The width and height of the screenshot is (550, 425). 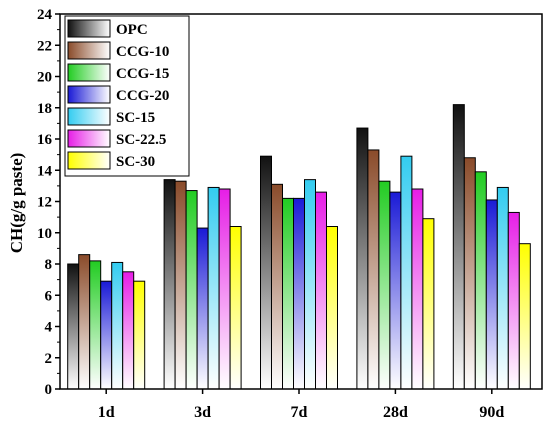 I want to click on legend: OPC CCG-10 CCG-15 CCG-20 SC-15 SC-22.5 SC-30, so click(x=127, y=96).